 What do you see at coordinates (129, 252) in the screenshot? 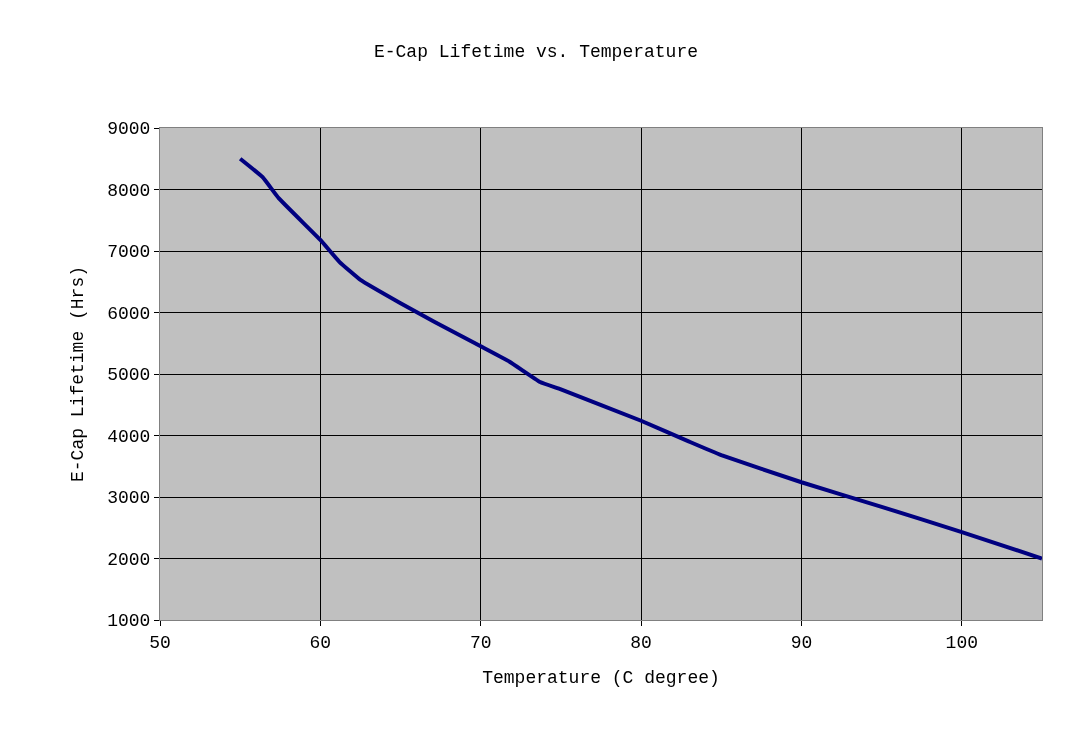
I see `y-tick-label: 7000` at bounding box center [129, 252].